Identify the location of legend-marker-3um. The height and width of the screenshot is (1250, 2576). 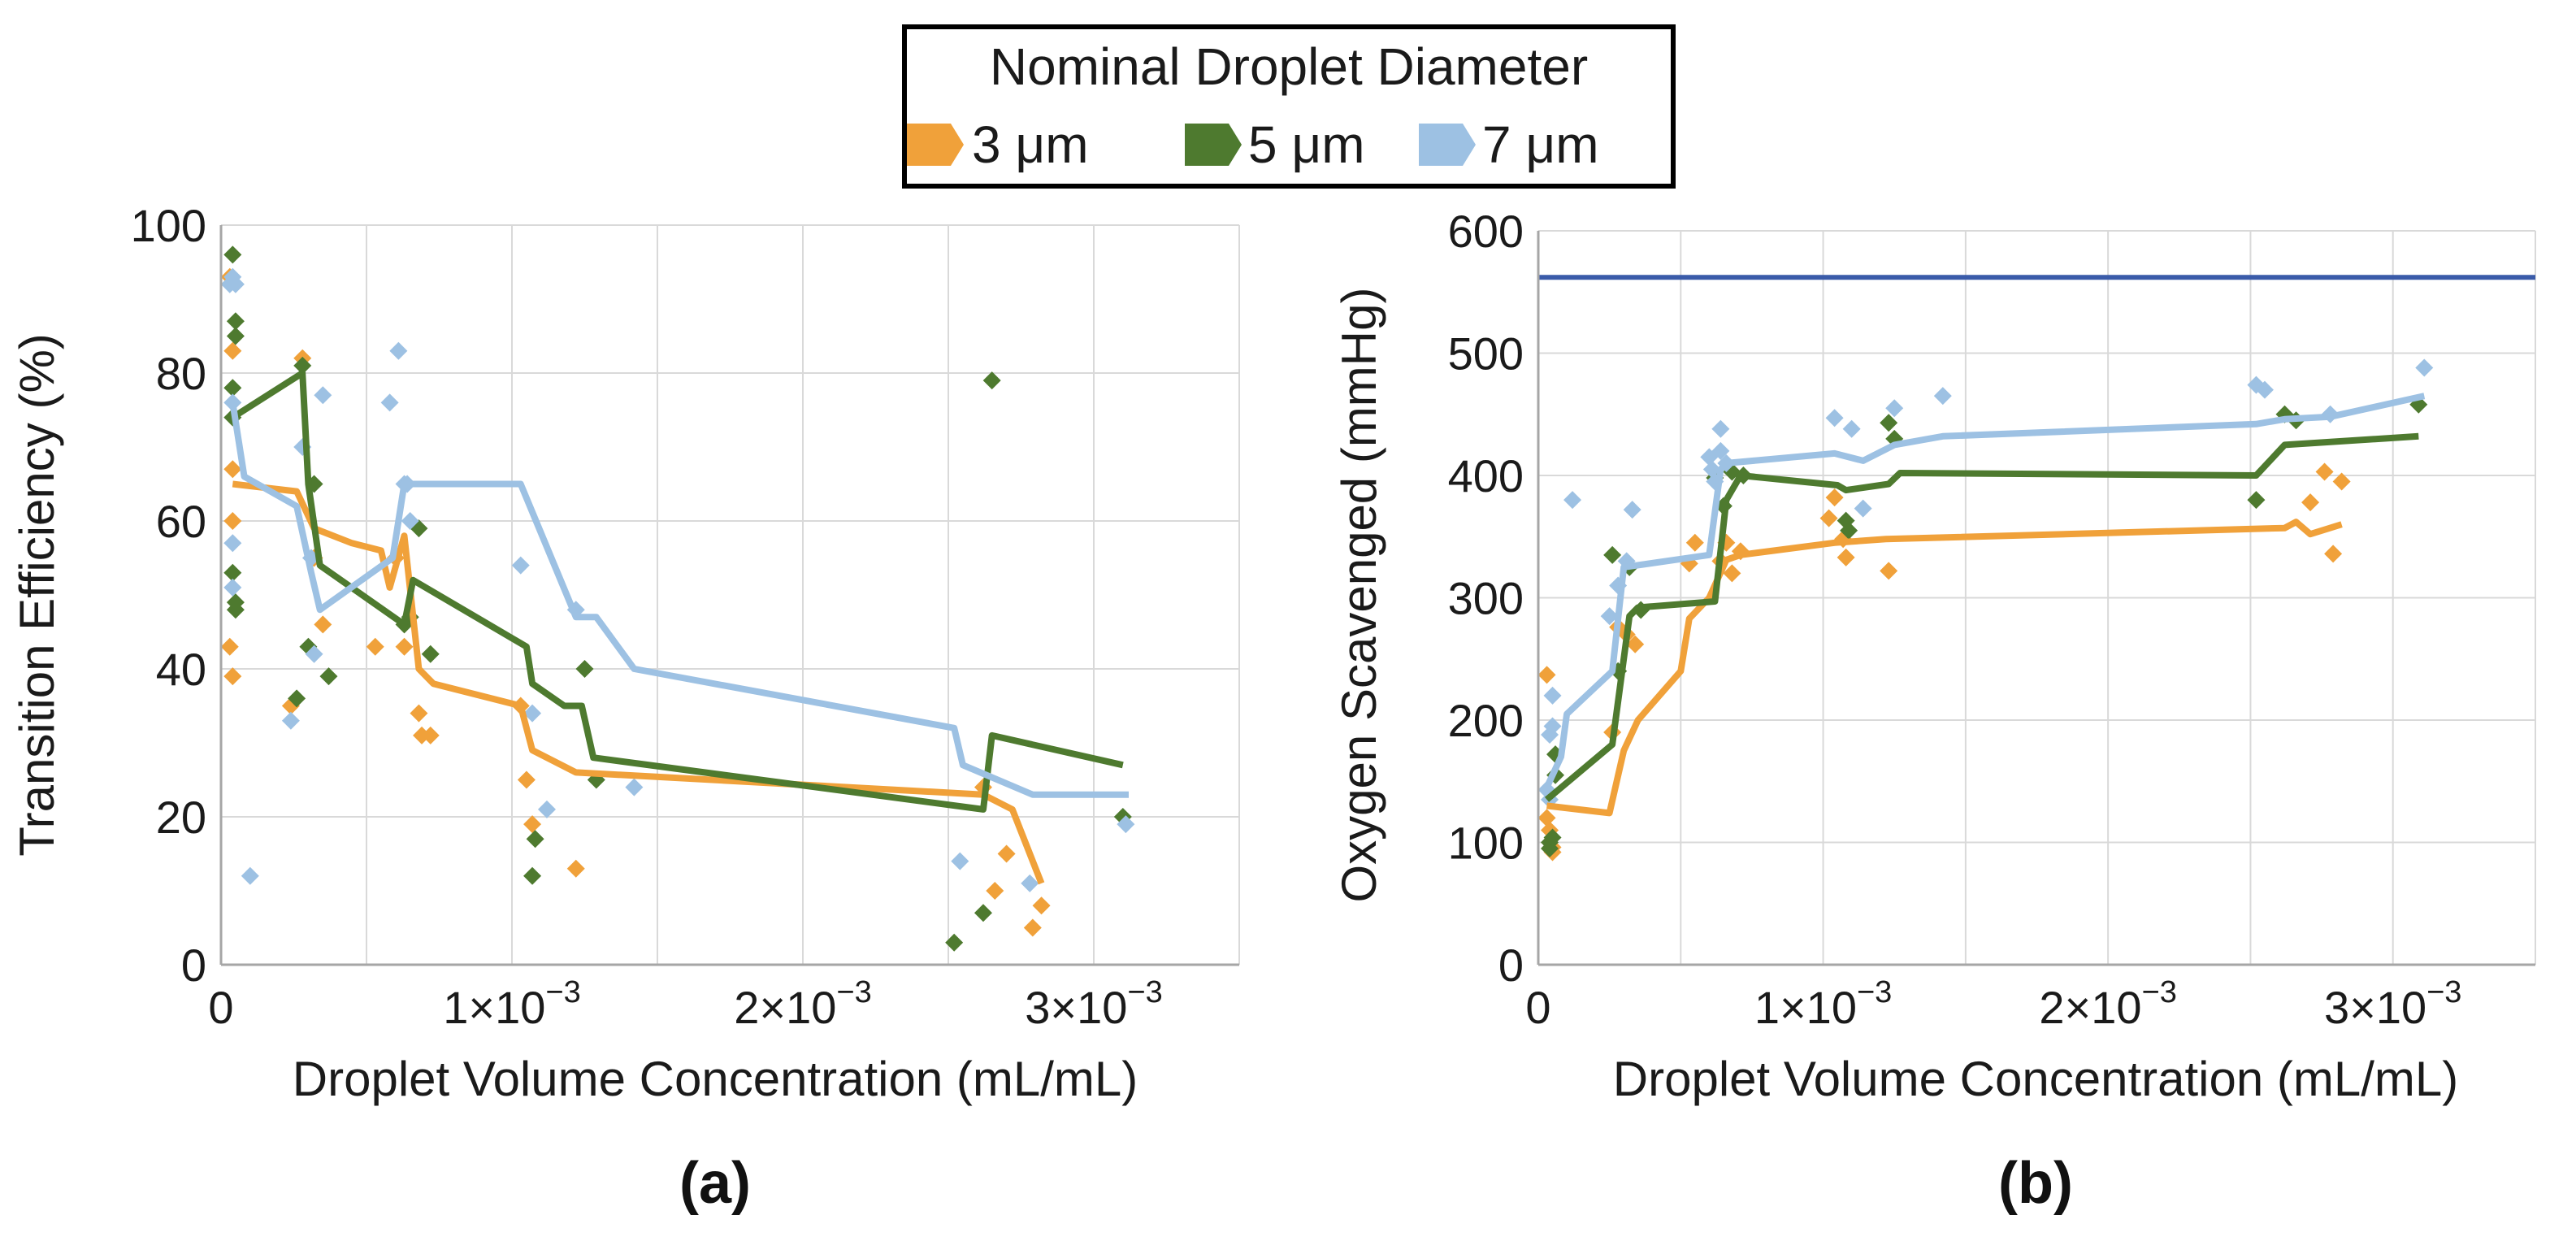
(935, 145).